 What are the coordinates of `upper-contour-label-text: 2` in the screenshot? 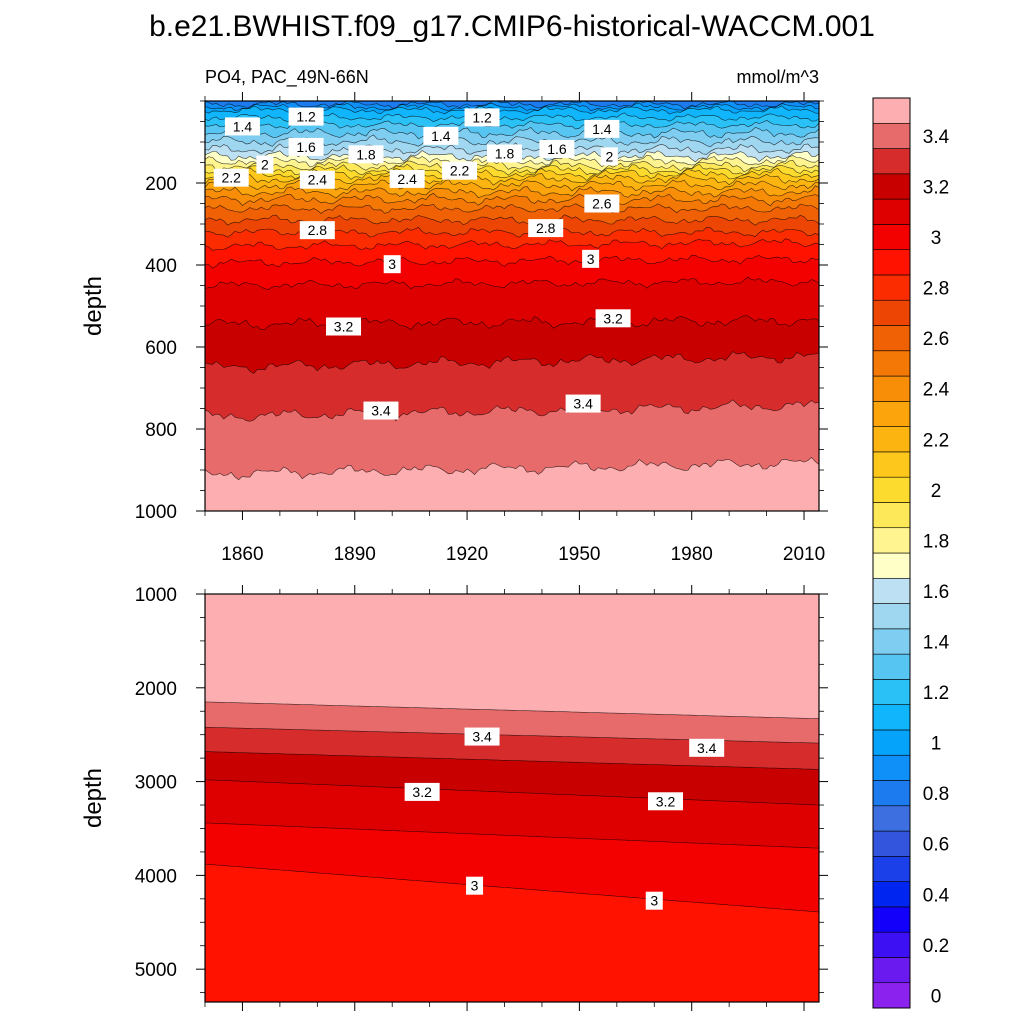 It's located at (265, 165).